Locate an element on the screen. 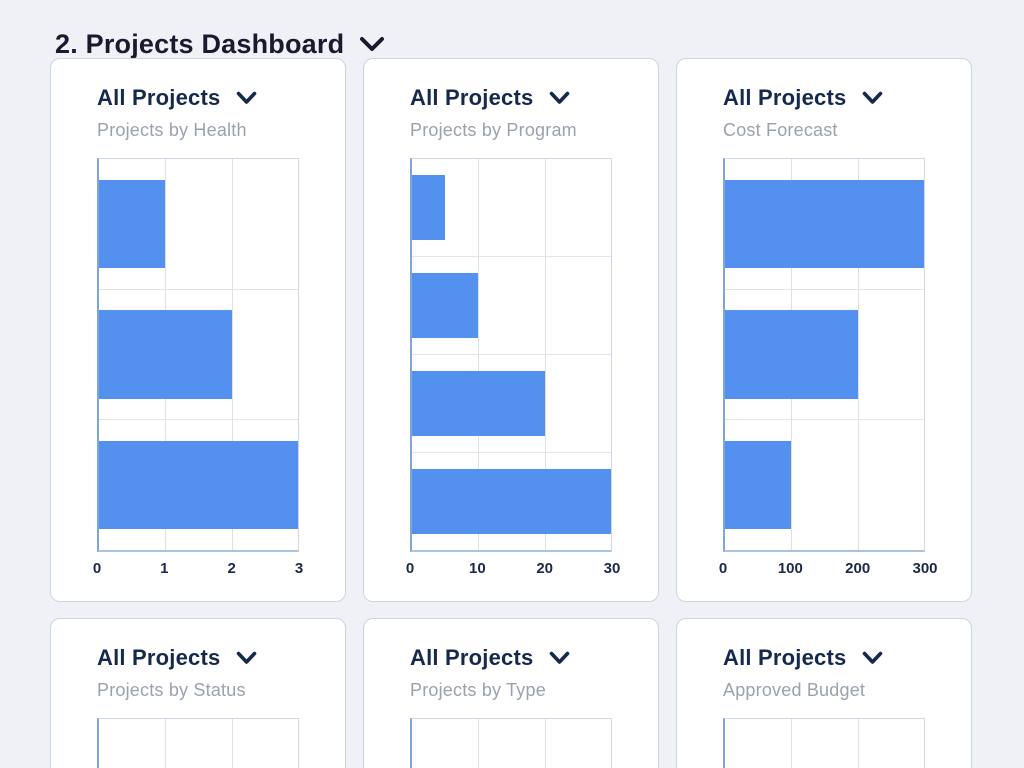 This screenshot has height=768, width=1024. bar-chart: 0 1 2 3 is located at coordinates (198, 374).